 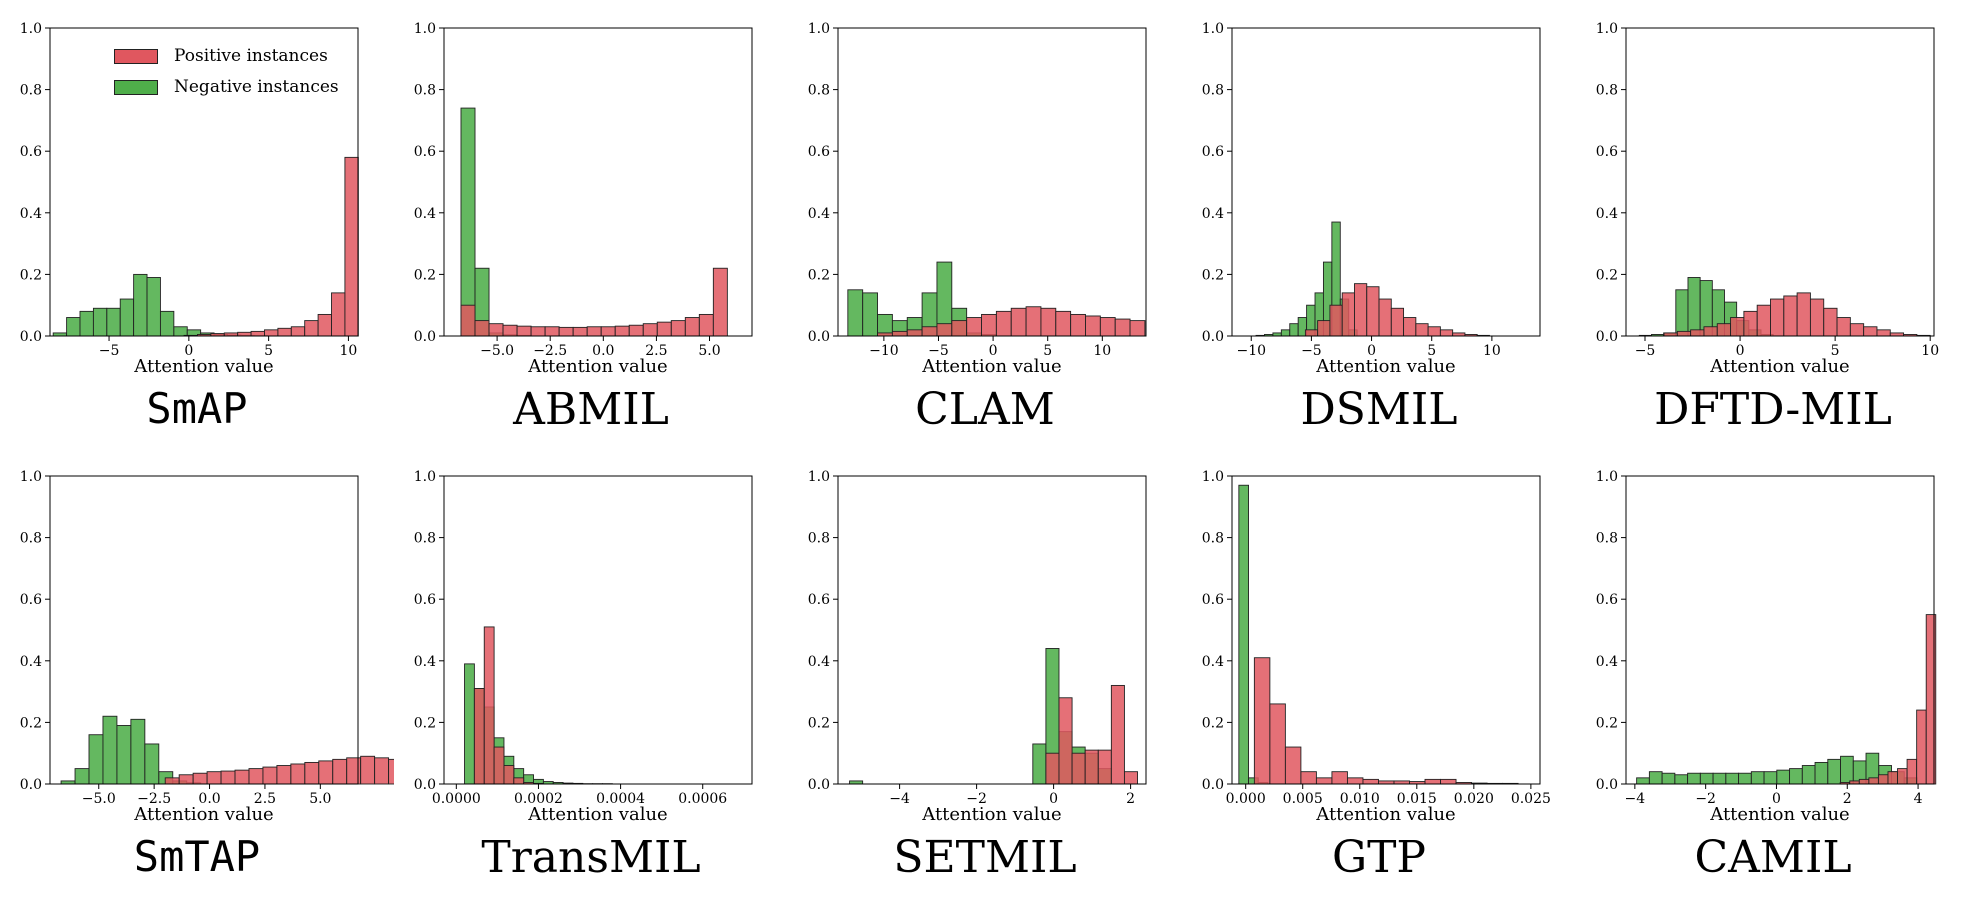 I want to click on x-tick-label: 2.5, so click(x=265, y=799).